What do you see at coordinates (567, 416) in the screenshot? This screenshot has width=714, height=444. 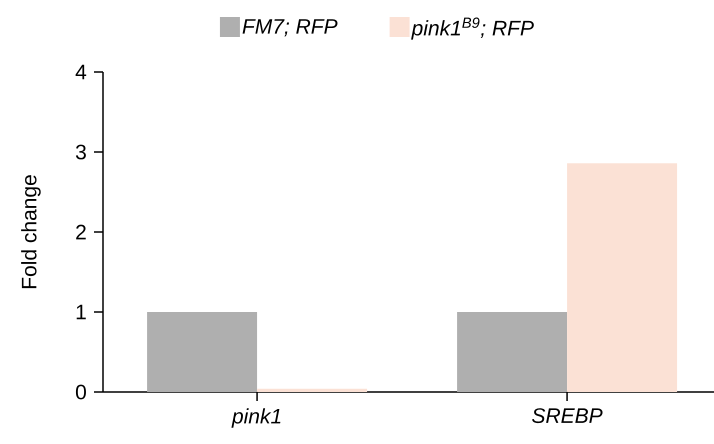 I see `x-tick-label: SREBP` at bounding box center [567, 416].